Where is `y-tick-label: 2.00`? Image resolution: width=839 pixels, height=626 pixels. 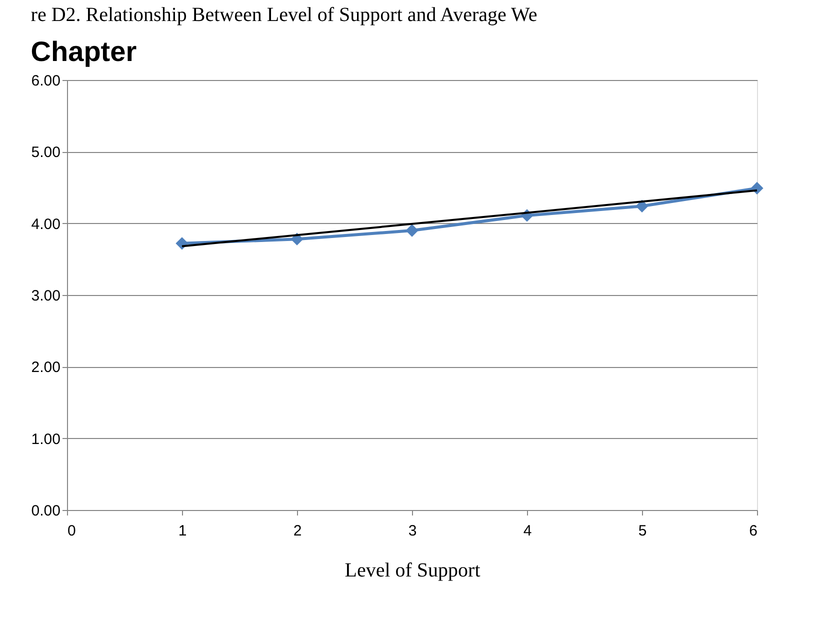
y-tick-label: 2.00 is located at coordinates (45, 367).